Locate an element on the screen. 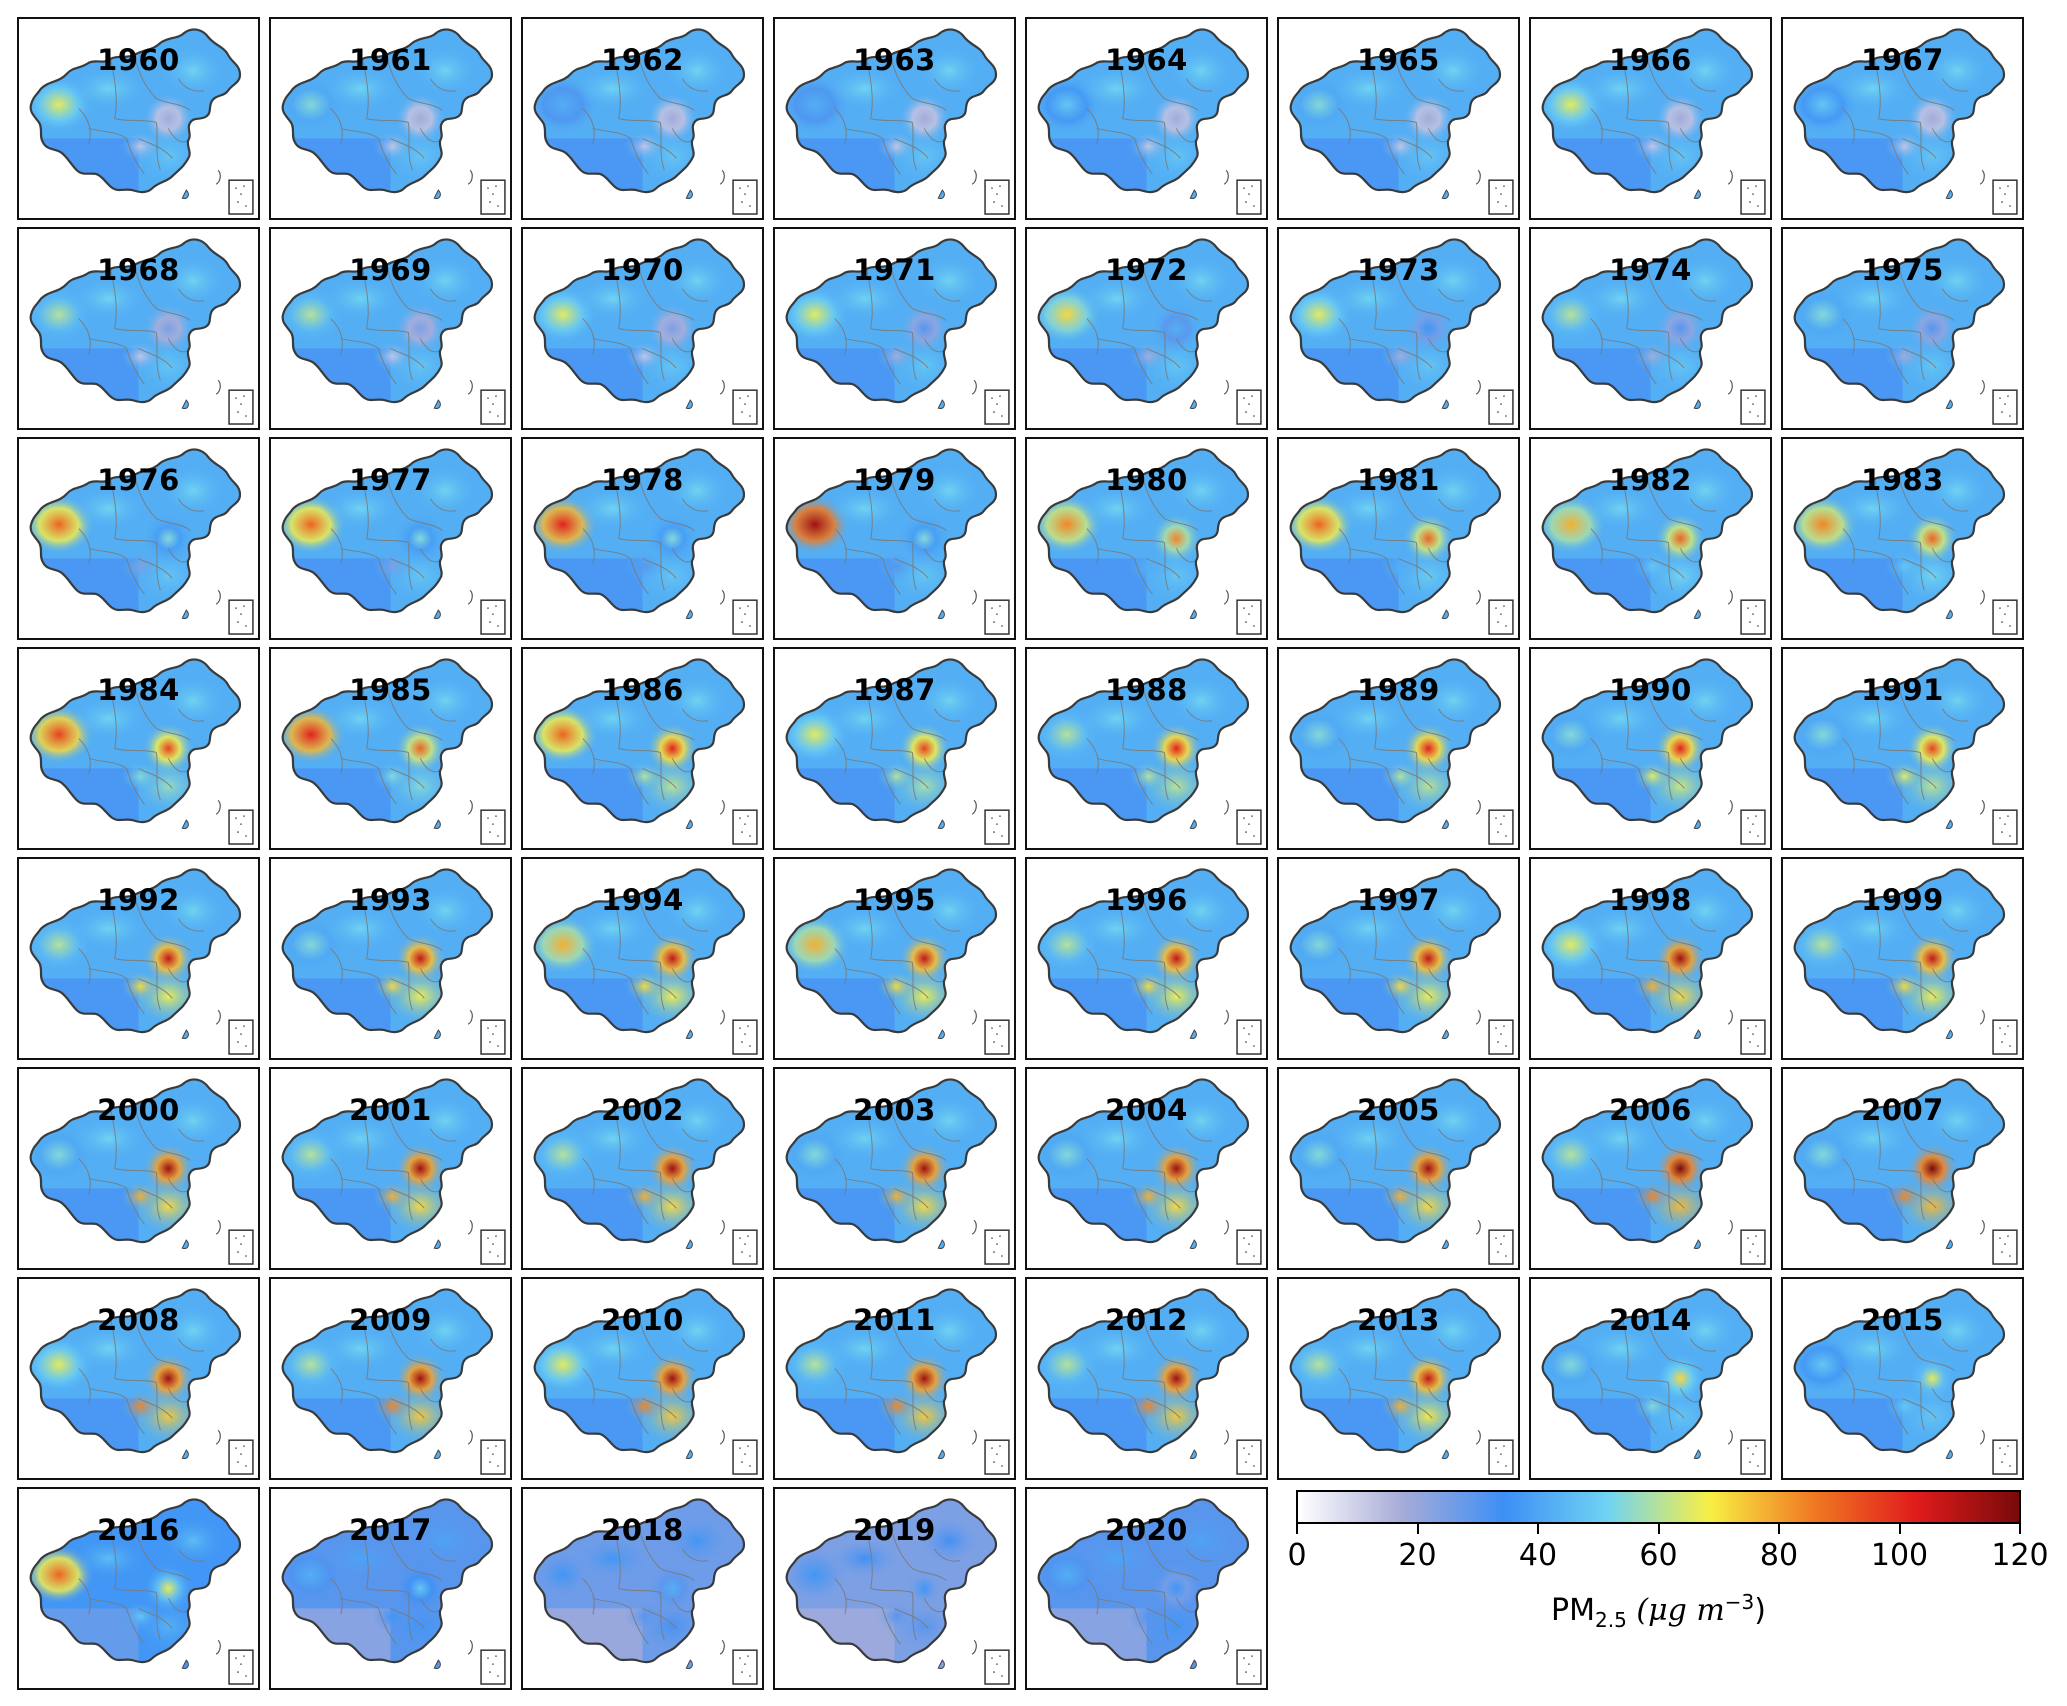 The width and height of the screenshot is (2067, 1706). year-map-panel: 1995 is located at coordinates (894, 958).